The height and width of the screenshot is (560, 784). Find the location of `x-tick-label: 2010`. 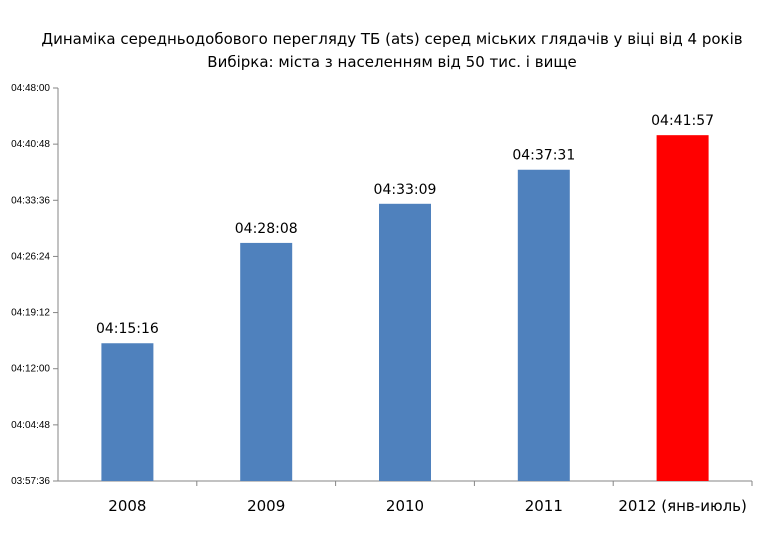

x-tick-label: 2010 is located at coordinates (405, 506).